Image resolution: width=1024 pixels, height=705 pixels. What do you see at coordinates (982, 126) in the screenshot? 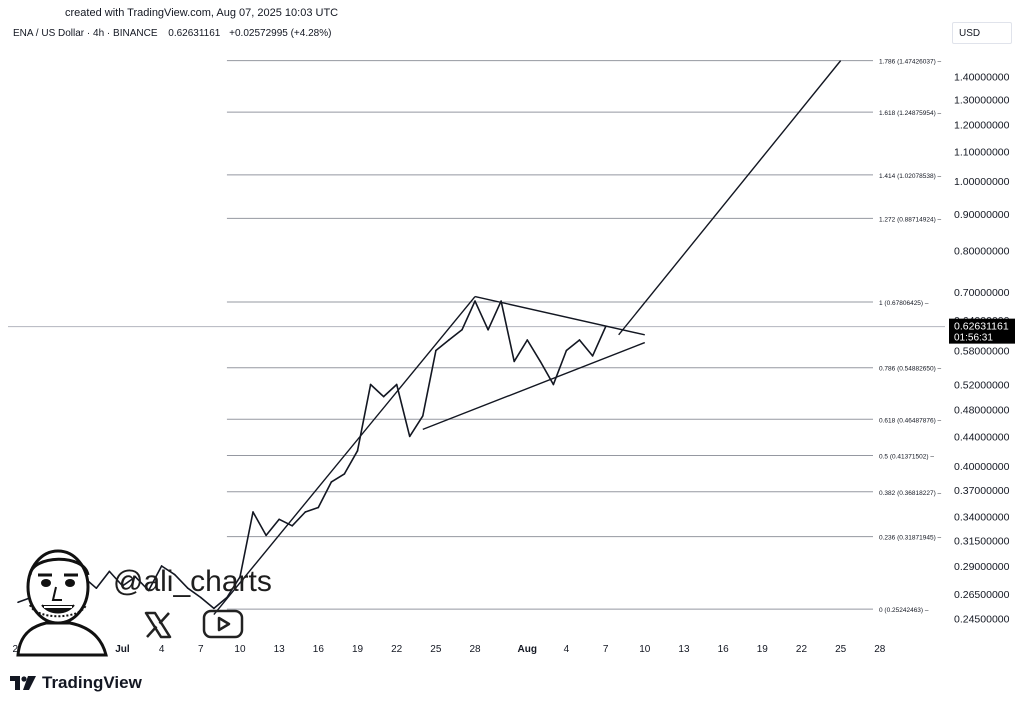
I see `price-tick-label: 1.20000000` at bounding box center [982, 126].